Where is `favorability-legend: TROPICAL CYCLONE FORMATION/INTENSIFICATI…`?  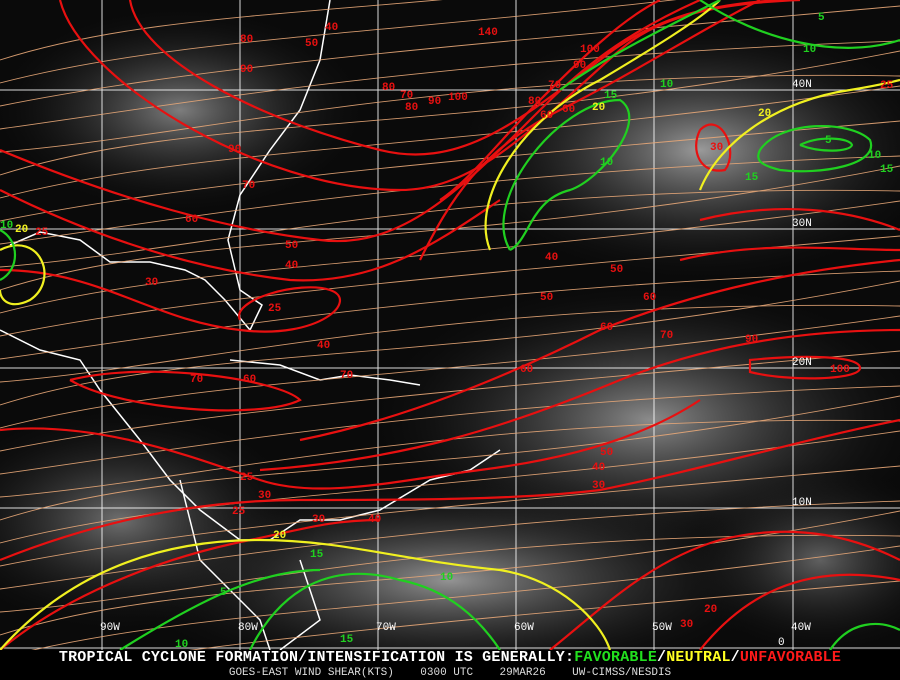
favorability-legend: TROPICAL CYCLONE FORMATION/INTENSIFICATI… is located at coordinates (450, 658).